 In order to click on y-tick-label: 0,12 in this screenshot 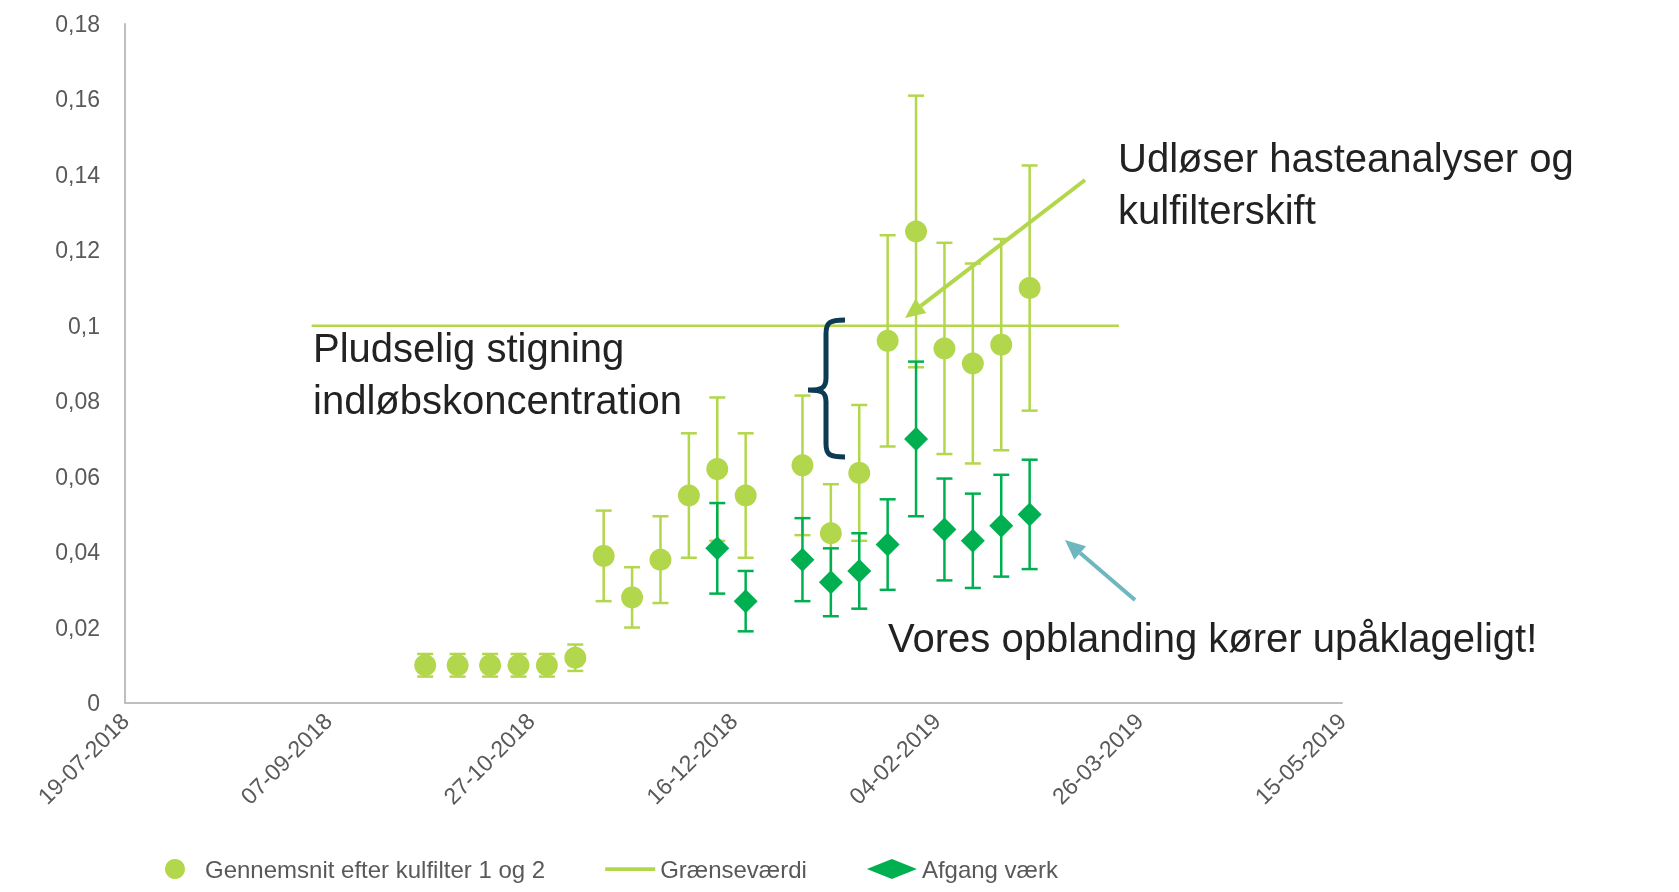, I will do `click(77, 250)`.